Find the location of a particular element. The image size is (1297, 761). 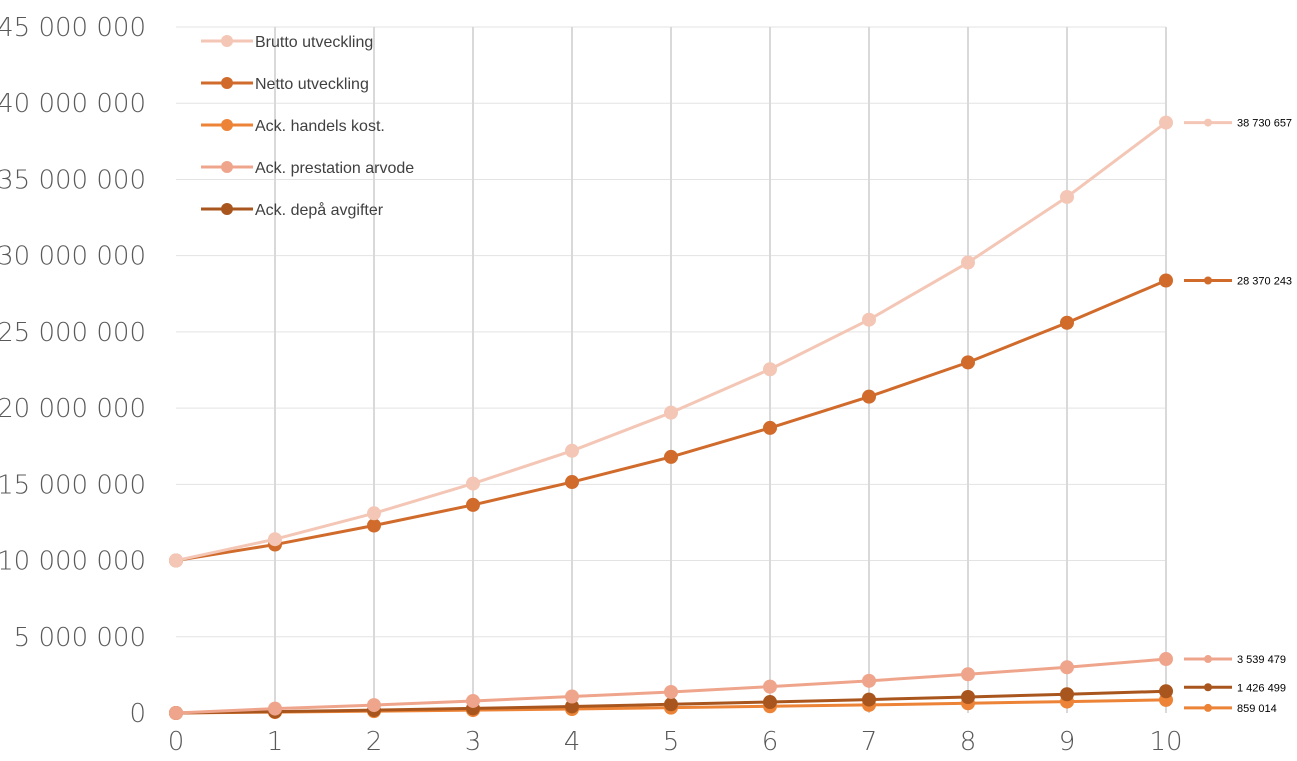

x-tick-label: 0 is located at coordinates (176, 742).